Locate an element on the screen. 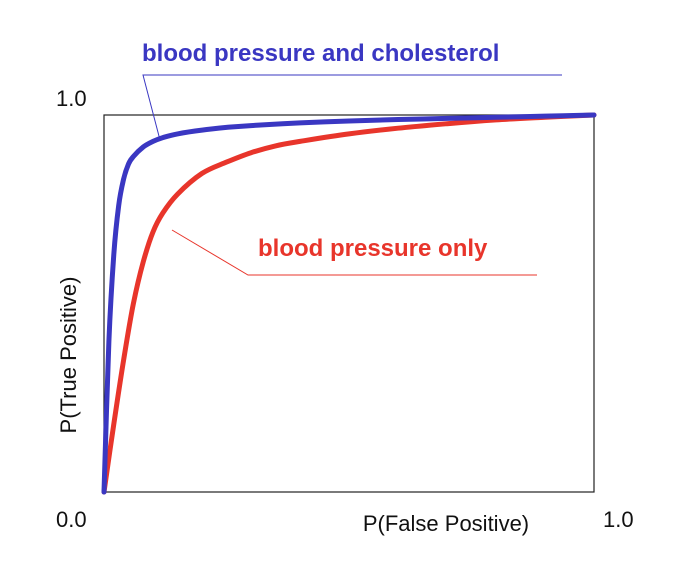 The width and height of the screenshot is (694, 564). y-tick-label-max: 1.0 is located at coordinates (71, 98).